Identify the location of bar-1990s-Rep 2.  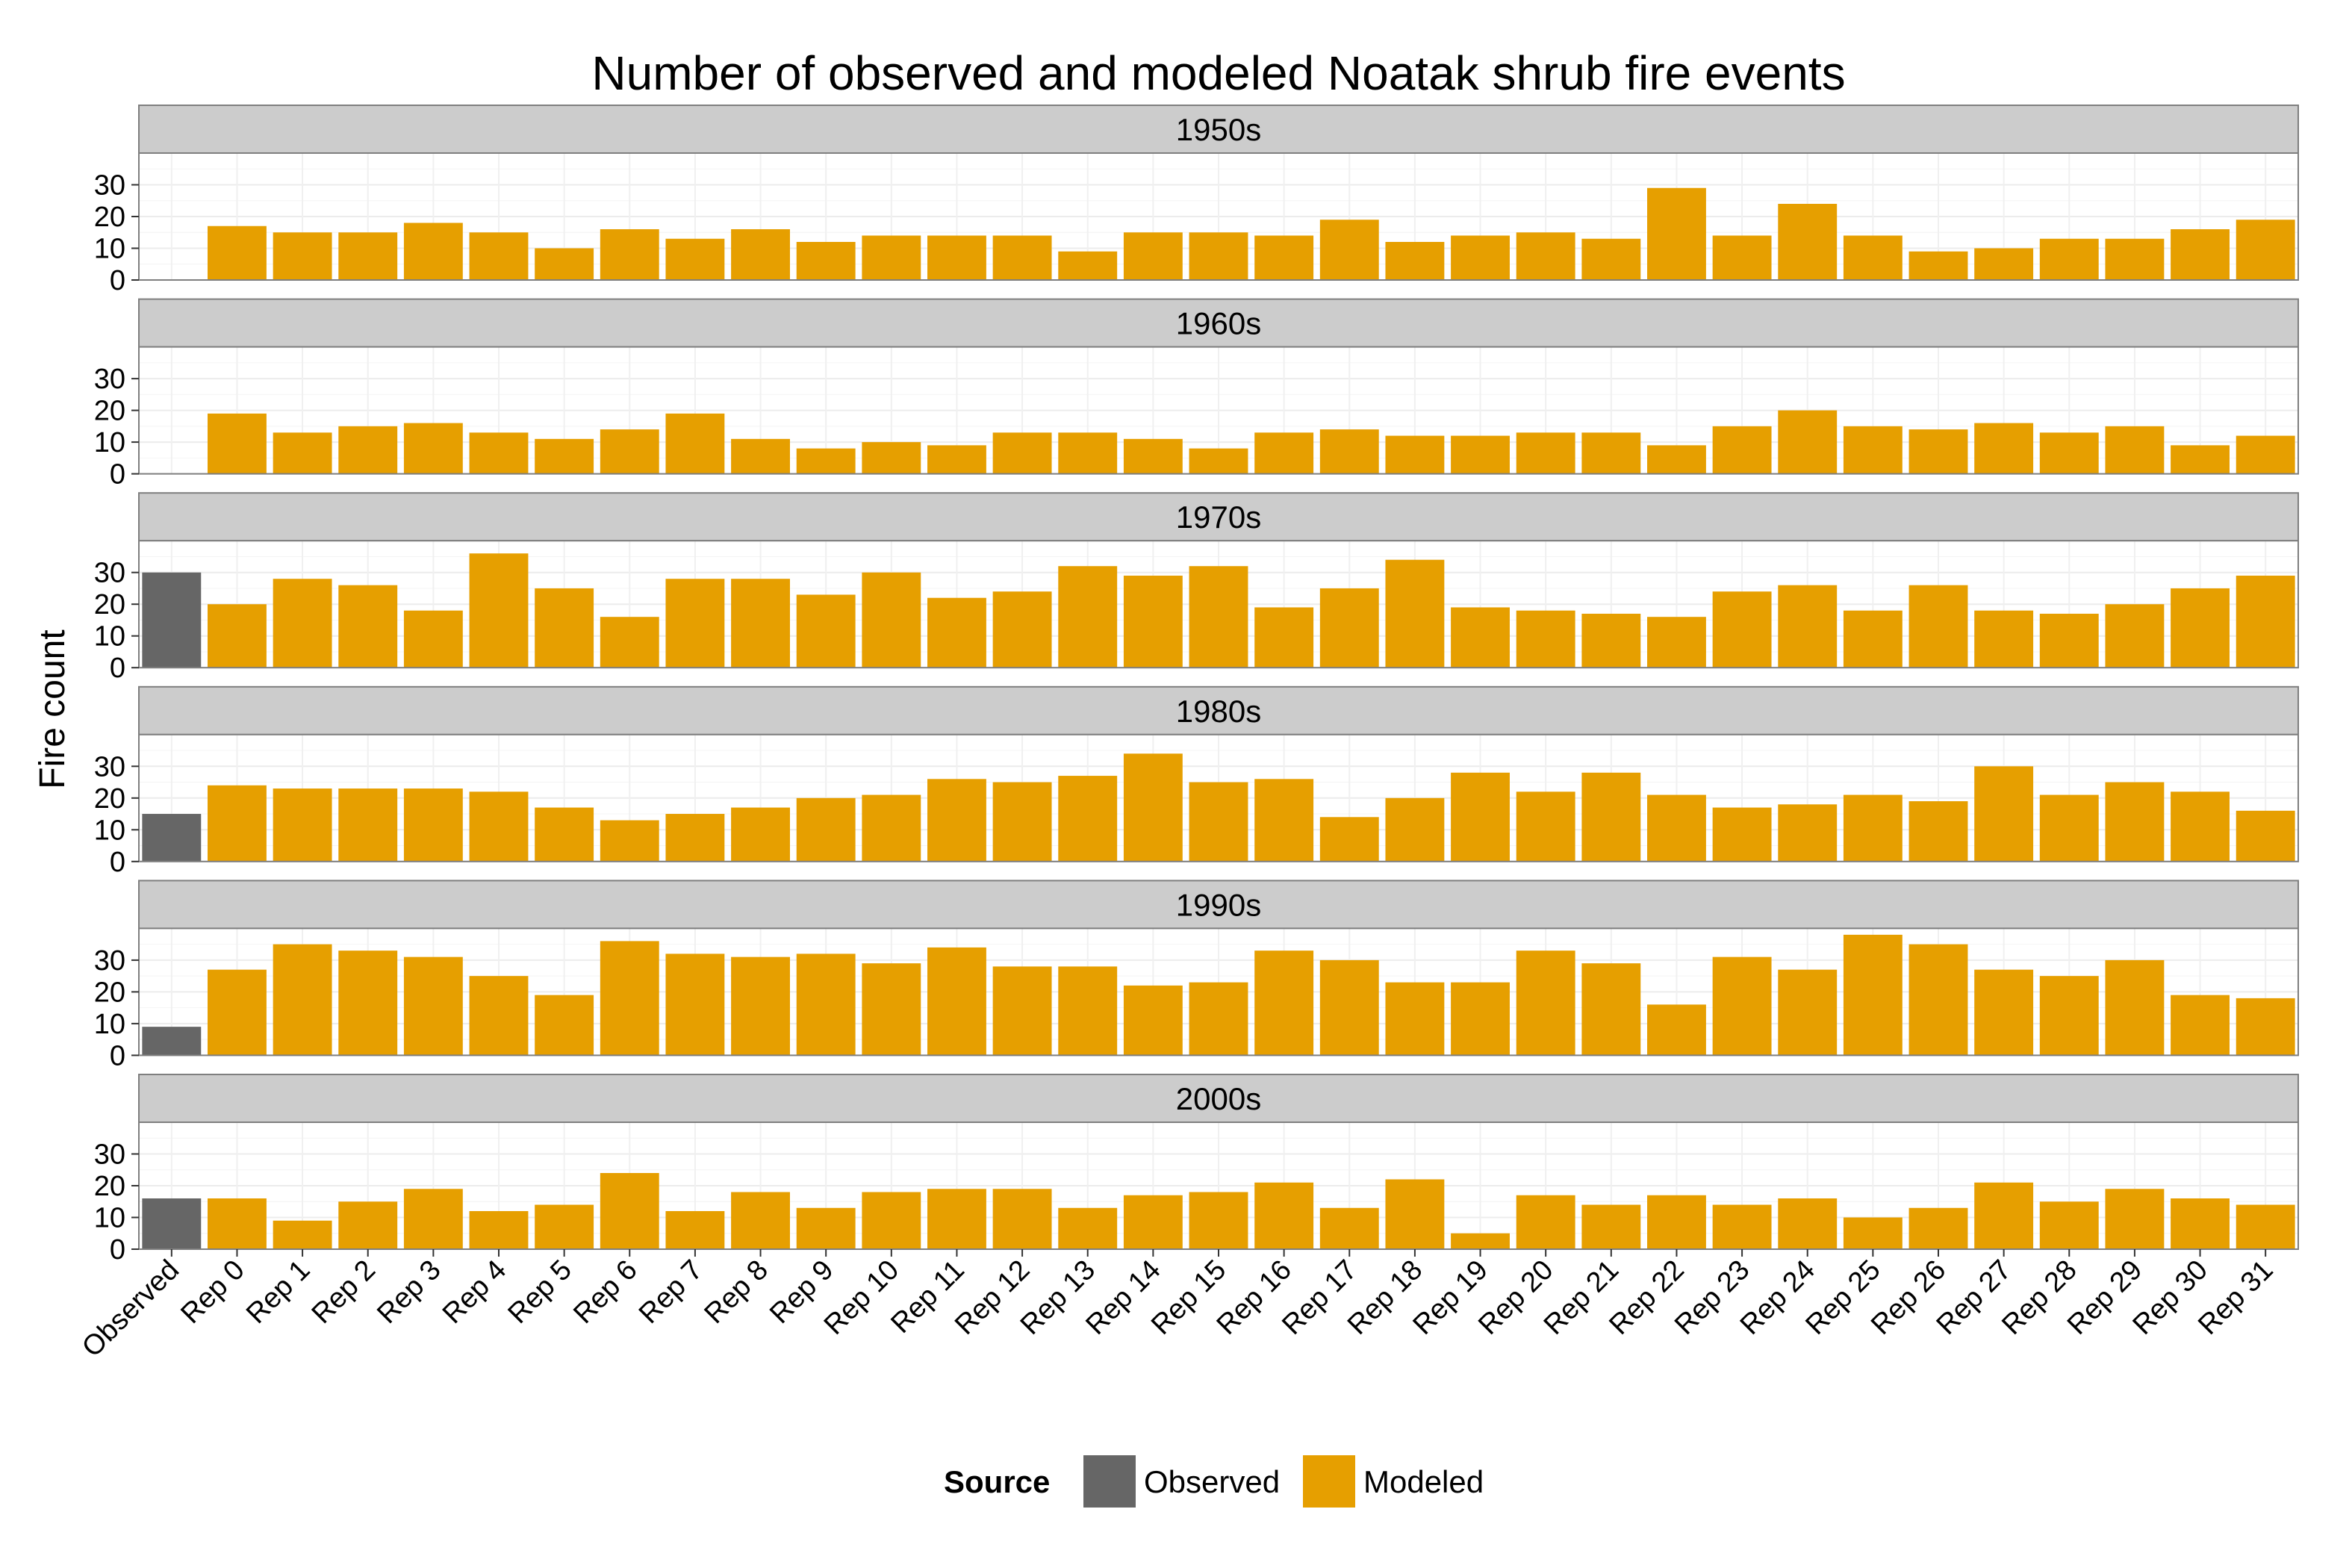
(368, 1003).